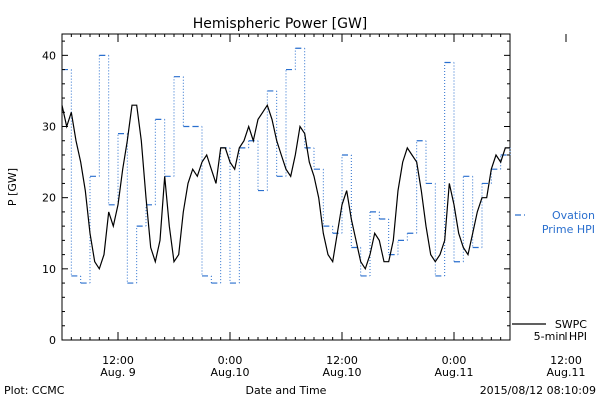 This screenshot has width=600, height=400. I want to click on legend-ovation: Ovation Prime HPI, so click(555, 222).